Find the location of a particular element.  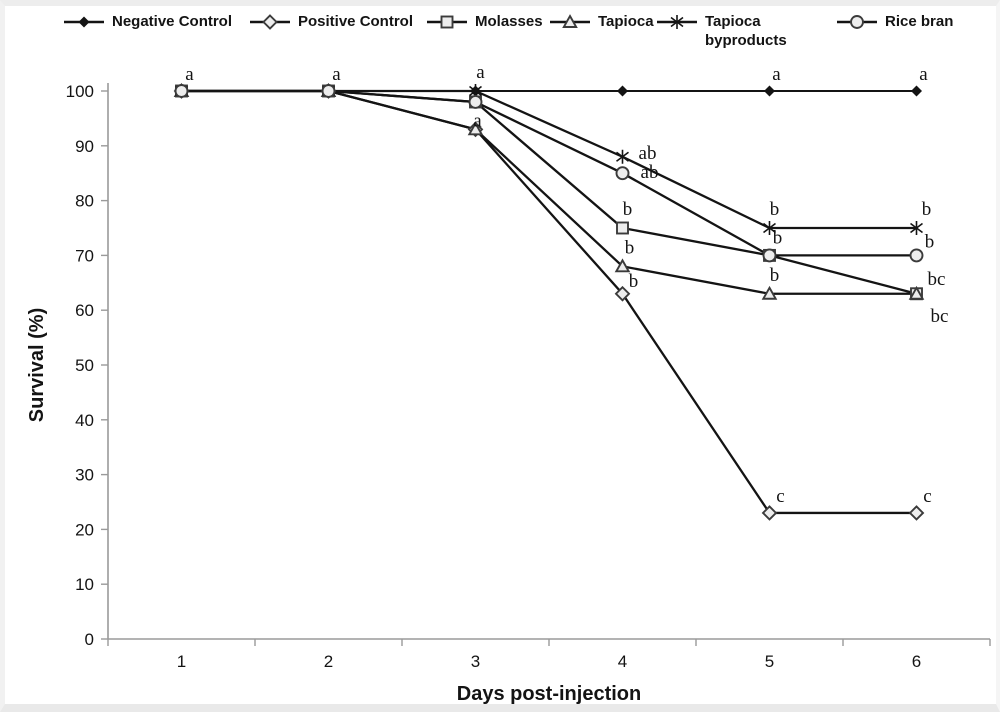

y-tick-label: 30 is located at coordinates (84, 475).